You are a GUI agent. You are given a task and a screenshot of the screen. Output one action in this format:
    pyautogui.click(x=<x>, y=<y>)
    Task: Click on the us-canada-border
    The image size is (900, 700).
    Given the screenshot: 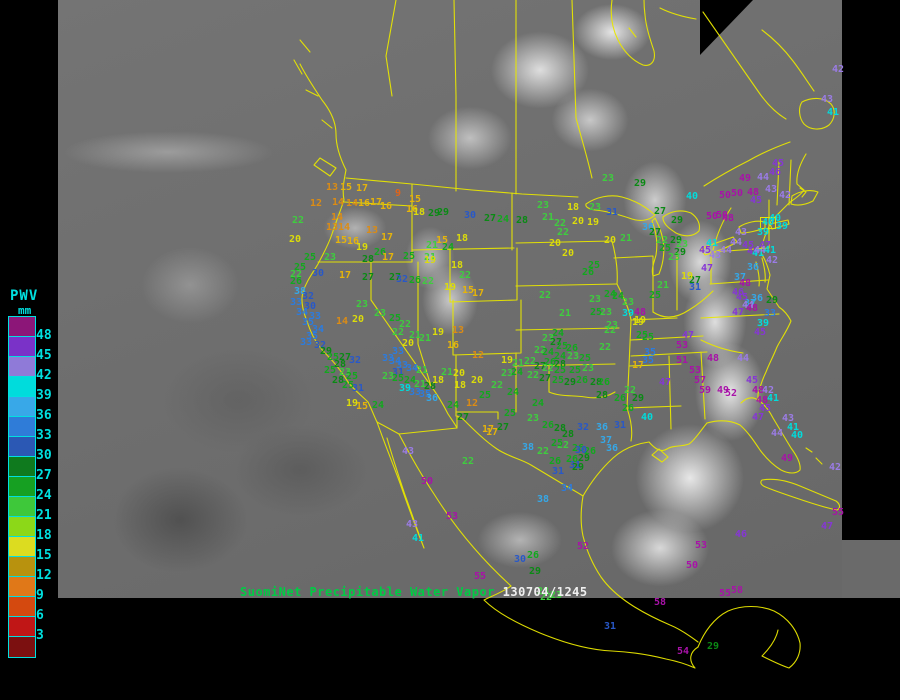 What is the action you would take?
    pyautogui.click(x=462, y=187)
    